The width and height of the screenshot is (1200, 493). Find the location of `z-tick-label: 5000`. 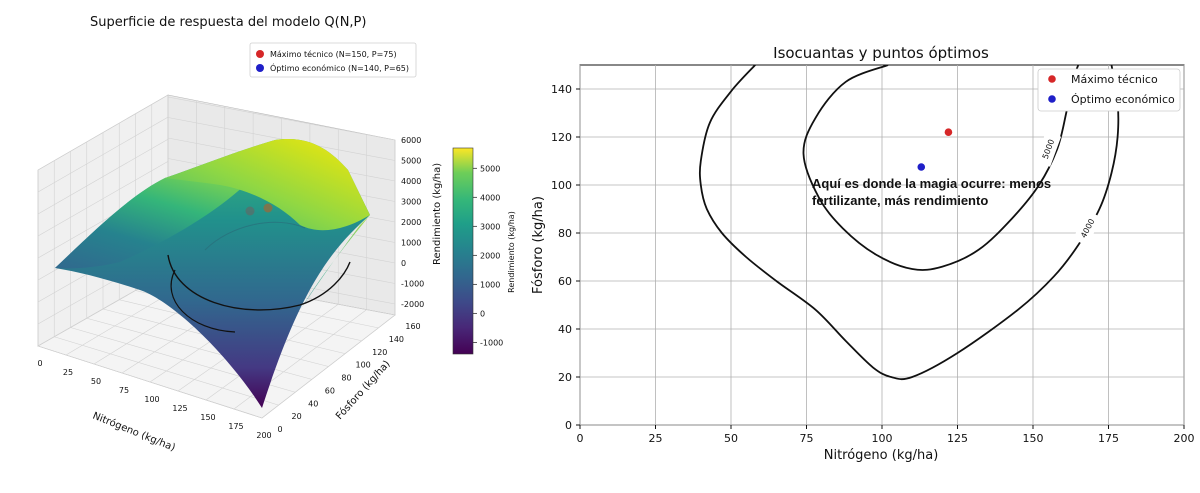

z-tick-label: 5000 is located at coordinates (411, 161).